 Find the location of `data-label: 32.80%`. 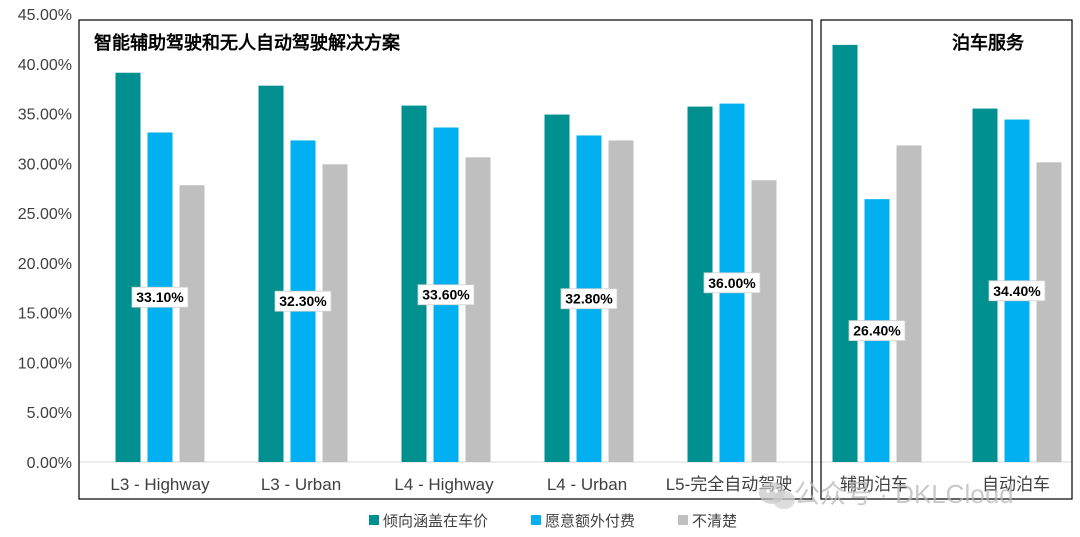

data-label: 32.80% is located at coordinates (589, 299).